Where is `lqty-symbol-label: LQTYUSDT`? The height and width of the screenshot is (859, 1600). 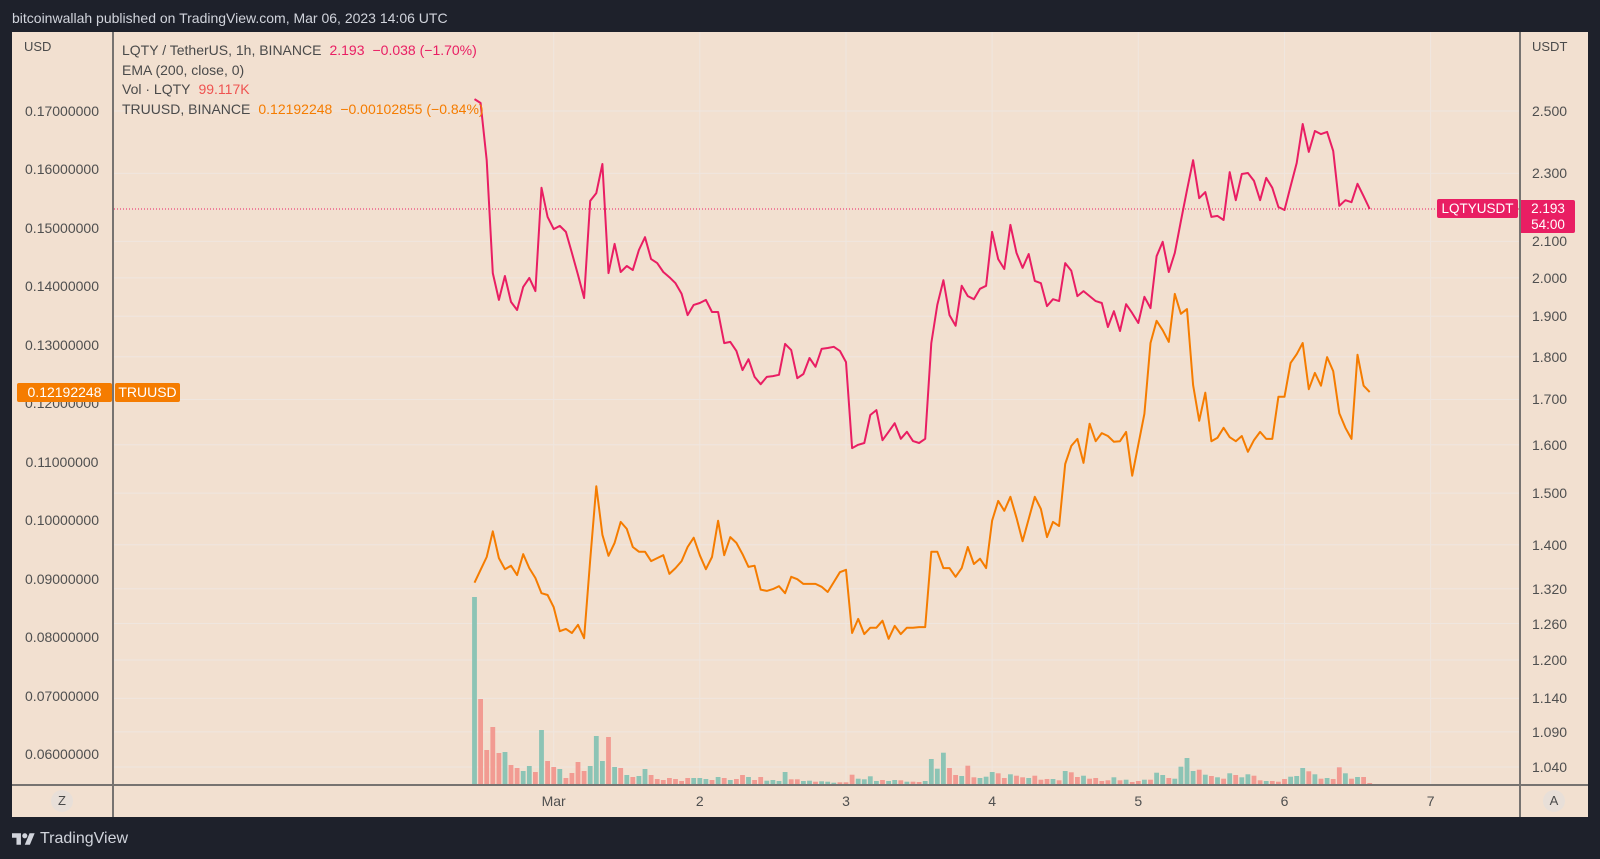 lqty-symbol-label: LQTYUSDT is located at coordinates (1477, 208).